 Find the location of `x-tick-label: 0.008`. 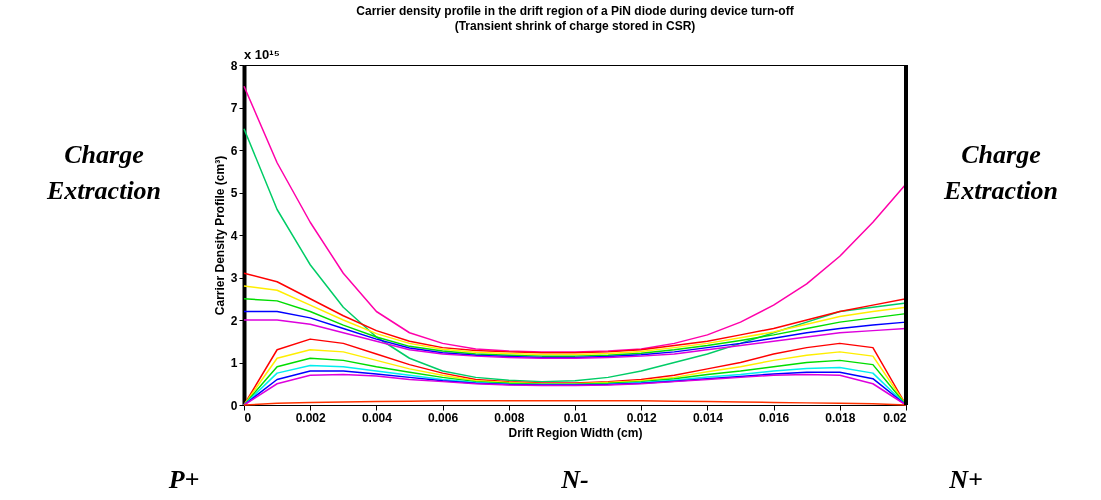

x-tick-label: 0.008 is located at coordinates (509, 417).